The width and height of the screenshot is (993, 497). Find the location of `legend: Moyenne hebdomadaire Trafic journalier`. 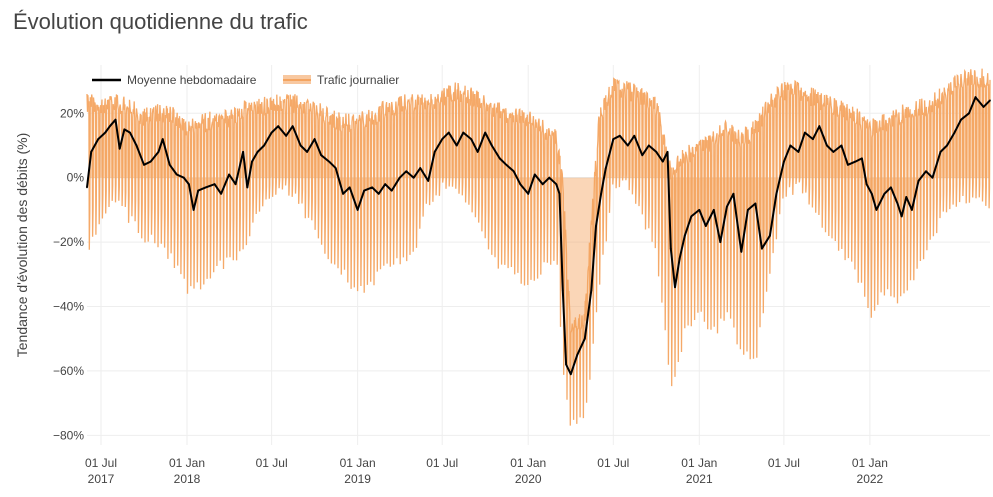

legend: Moyenne hebdomadaire Trafic journalier is located at coordinates (245, 80).